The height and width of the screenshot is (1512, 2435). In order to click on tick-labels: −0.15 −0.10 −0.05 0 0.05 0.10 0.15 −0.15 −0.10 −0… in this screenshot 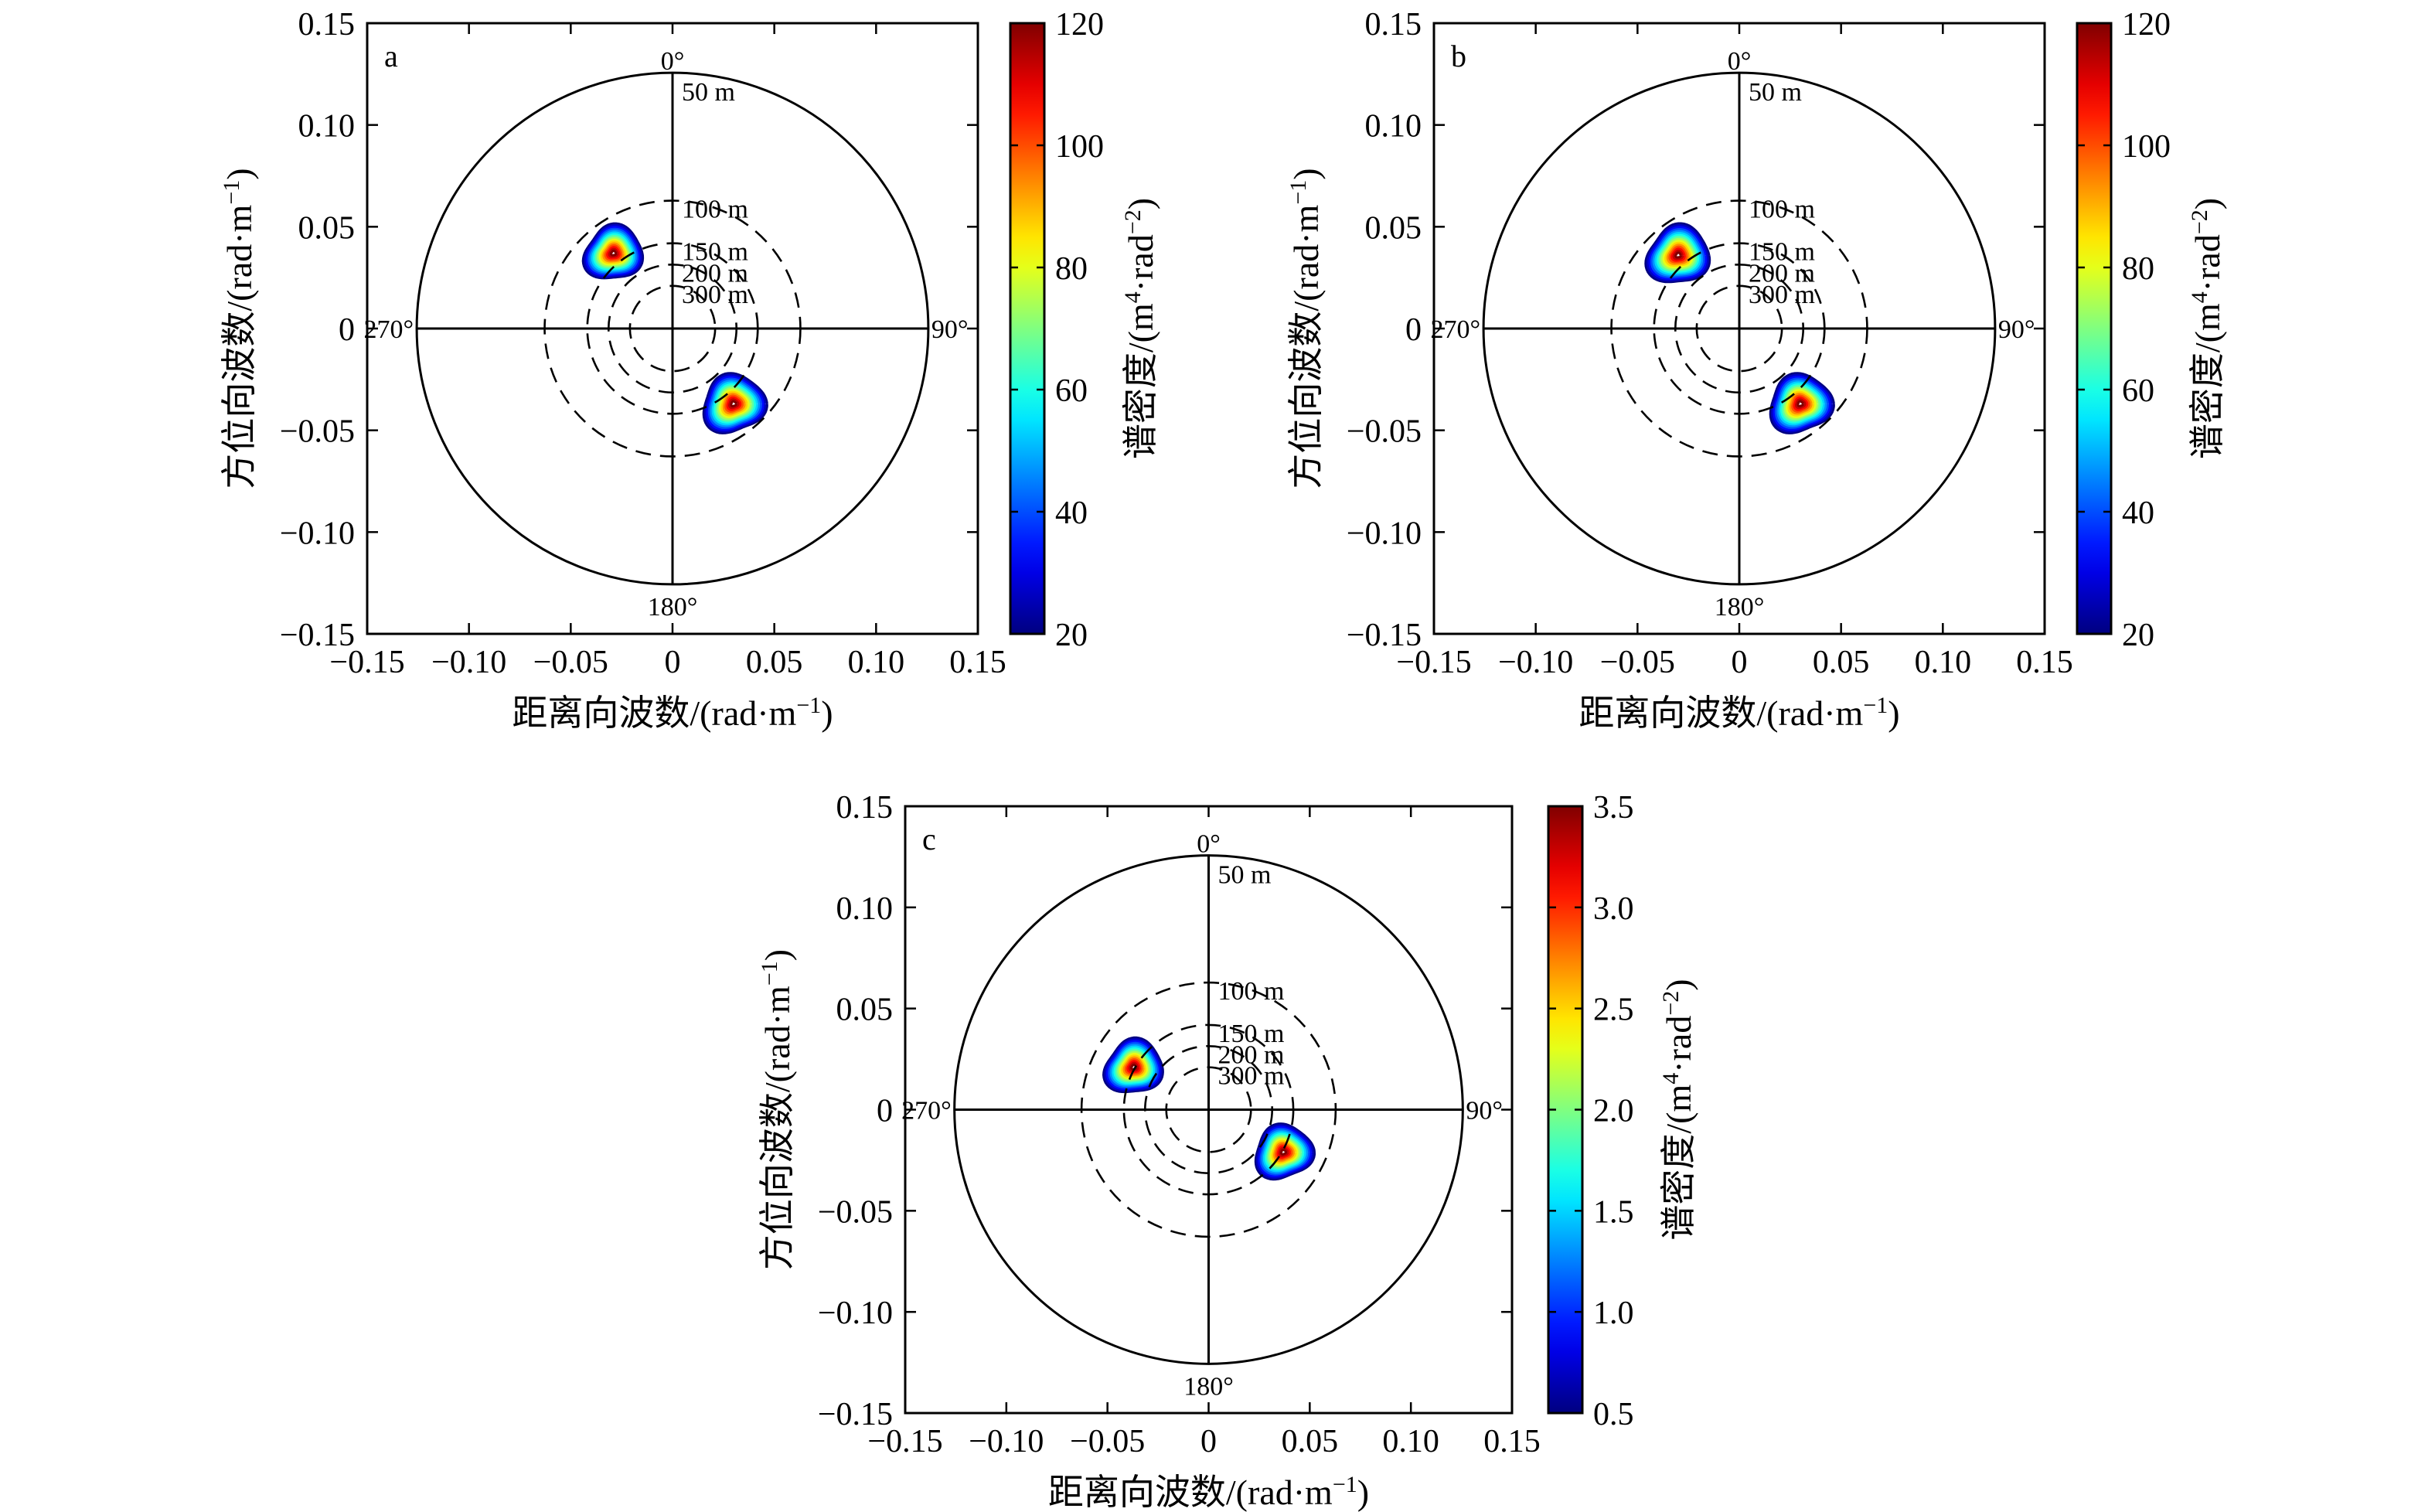, I will do `click(643, 343)`.